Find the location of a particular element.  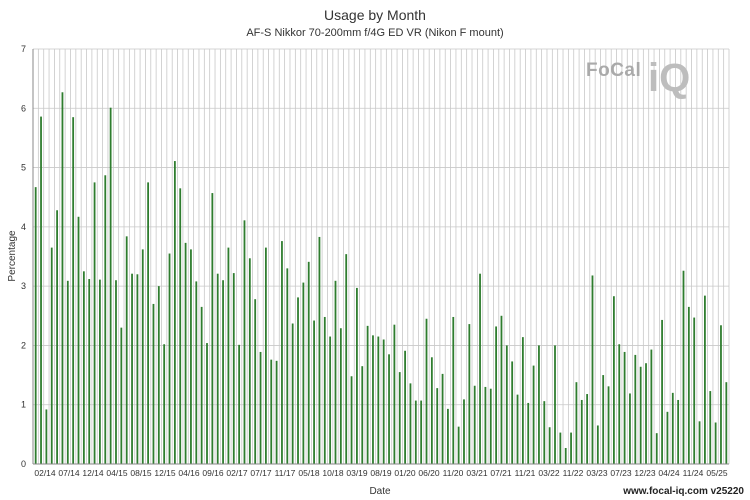

x-tick-label: 11/22 is located at coordinates (573, 473).